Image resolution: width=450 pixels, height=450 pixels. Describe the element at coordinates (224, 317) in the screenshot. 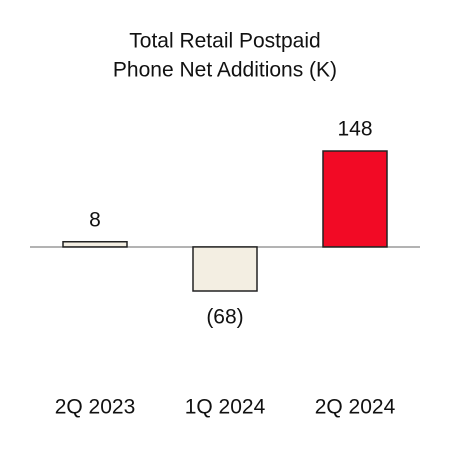

I see `value-label: (68)` at that location.